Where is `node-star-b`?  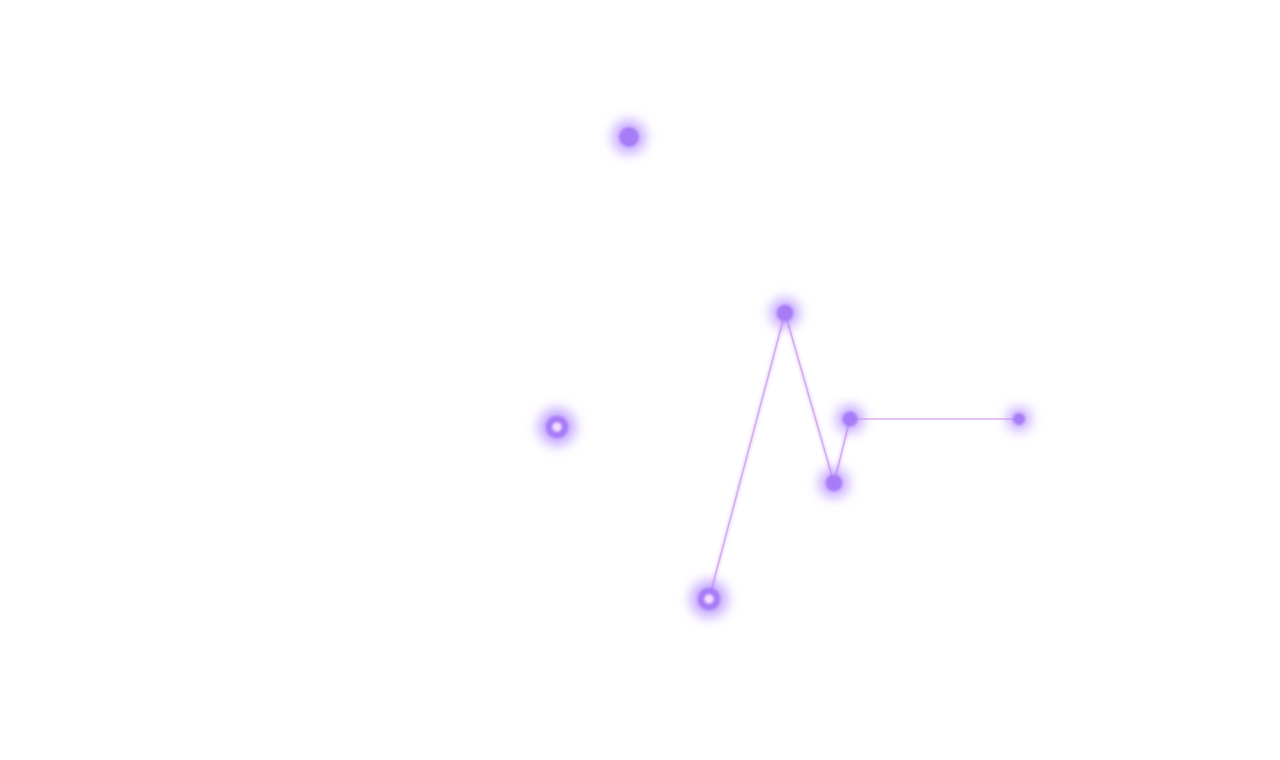 node-star-b is located at coordinates (557, 427).